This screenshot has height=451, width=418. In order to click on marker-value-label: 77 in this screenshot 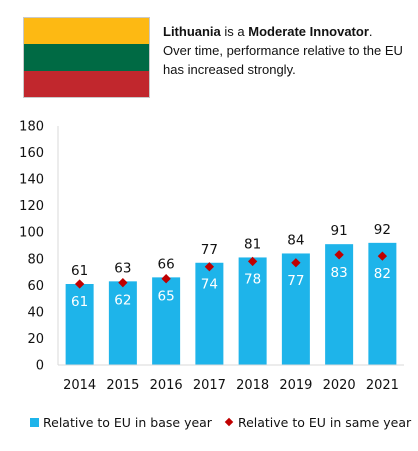, I will do `click(295, 281)`.